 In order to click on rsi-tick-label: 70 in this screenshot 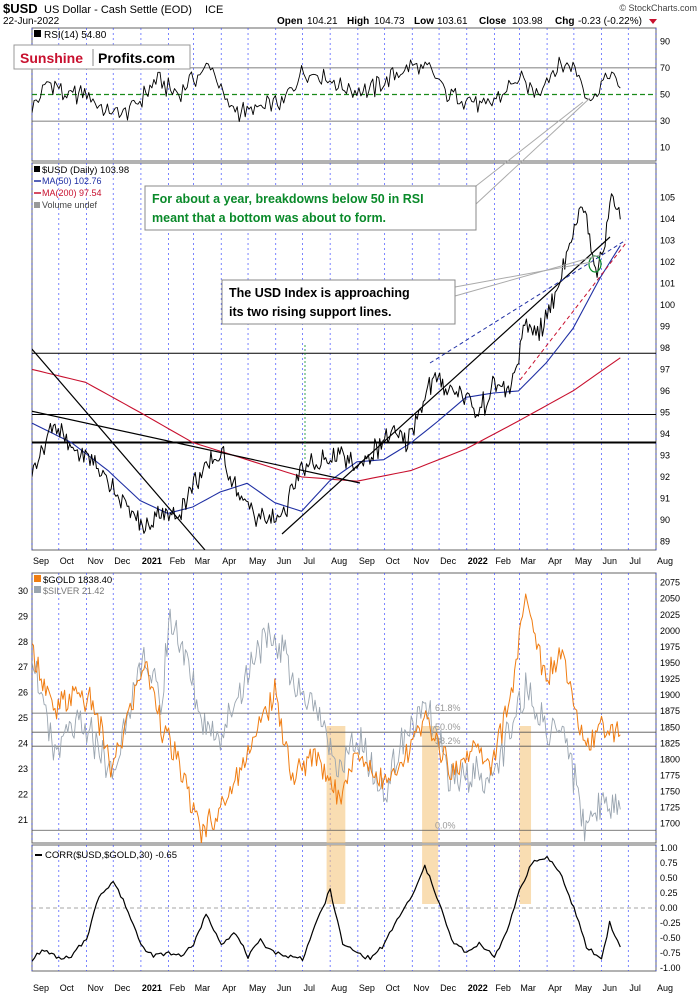, I will do `click(665, 68)`.